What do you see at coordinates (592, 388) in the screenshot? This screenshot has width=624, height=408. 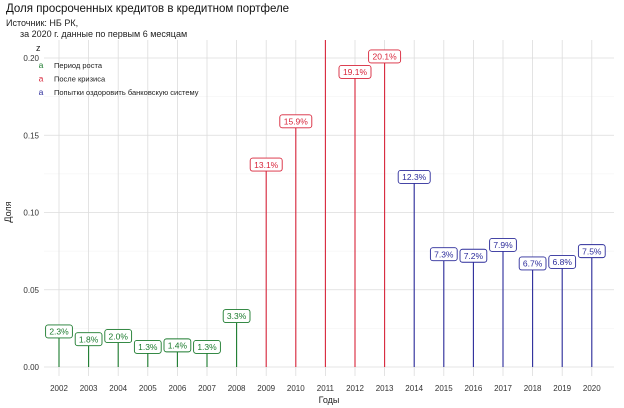 I see `x-tick-label: 2020` at bounding box center [592, 388].